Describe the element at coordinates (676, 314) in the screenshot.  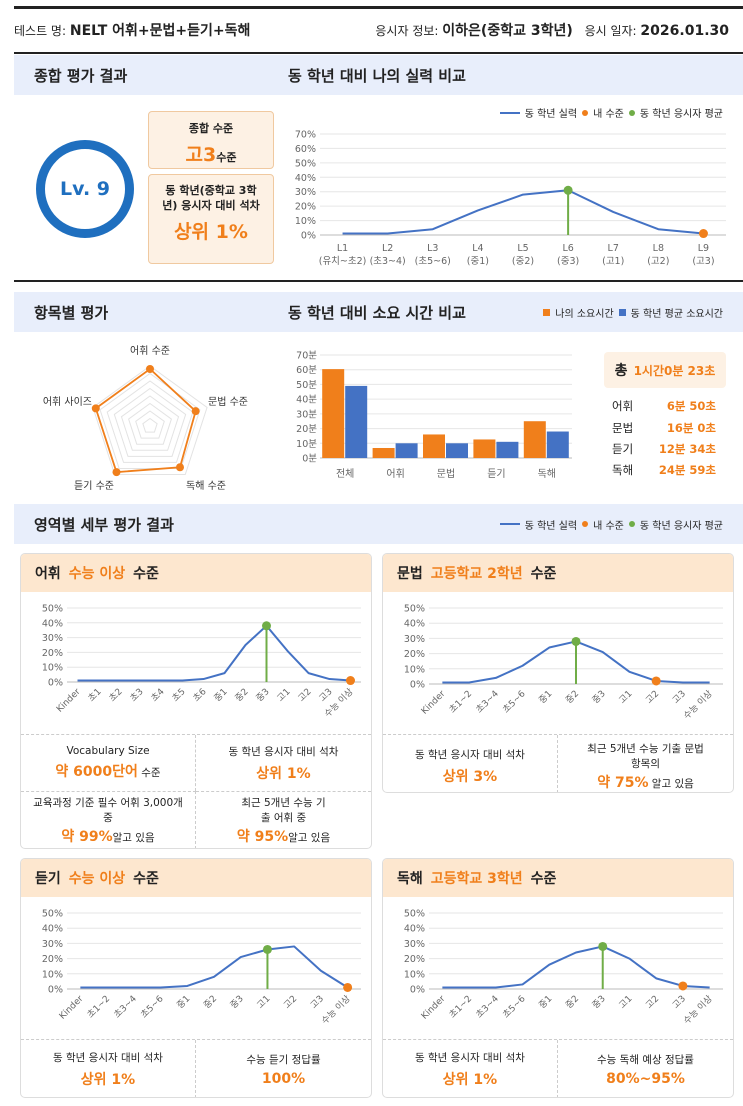
I see `legend-time-avg: 동 학년 평균 소요시간` at that location.